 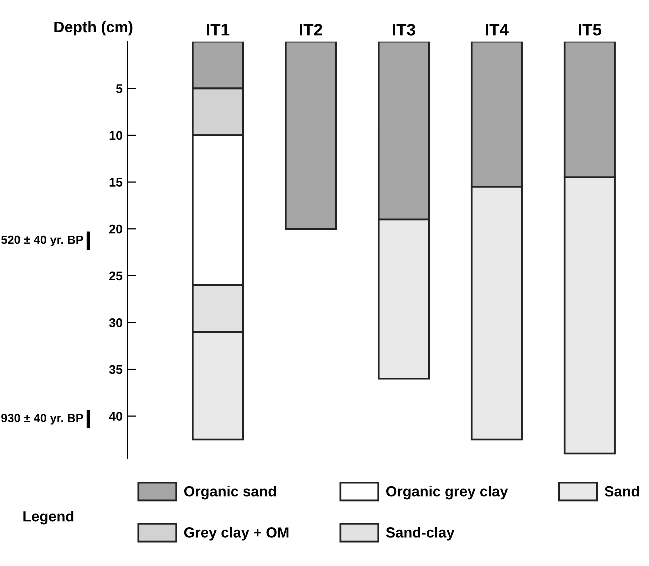 What do you see at coordinates (115, 323) in the screenshot?
I see `y-tick-label: 30` at bounding box center [115, 323].